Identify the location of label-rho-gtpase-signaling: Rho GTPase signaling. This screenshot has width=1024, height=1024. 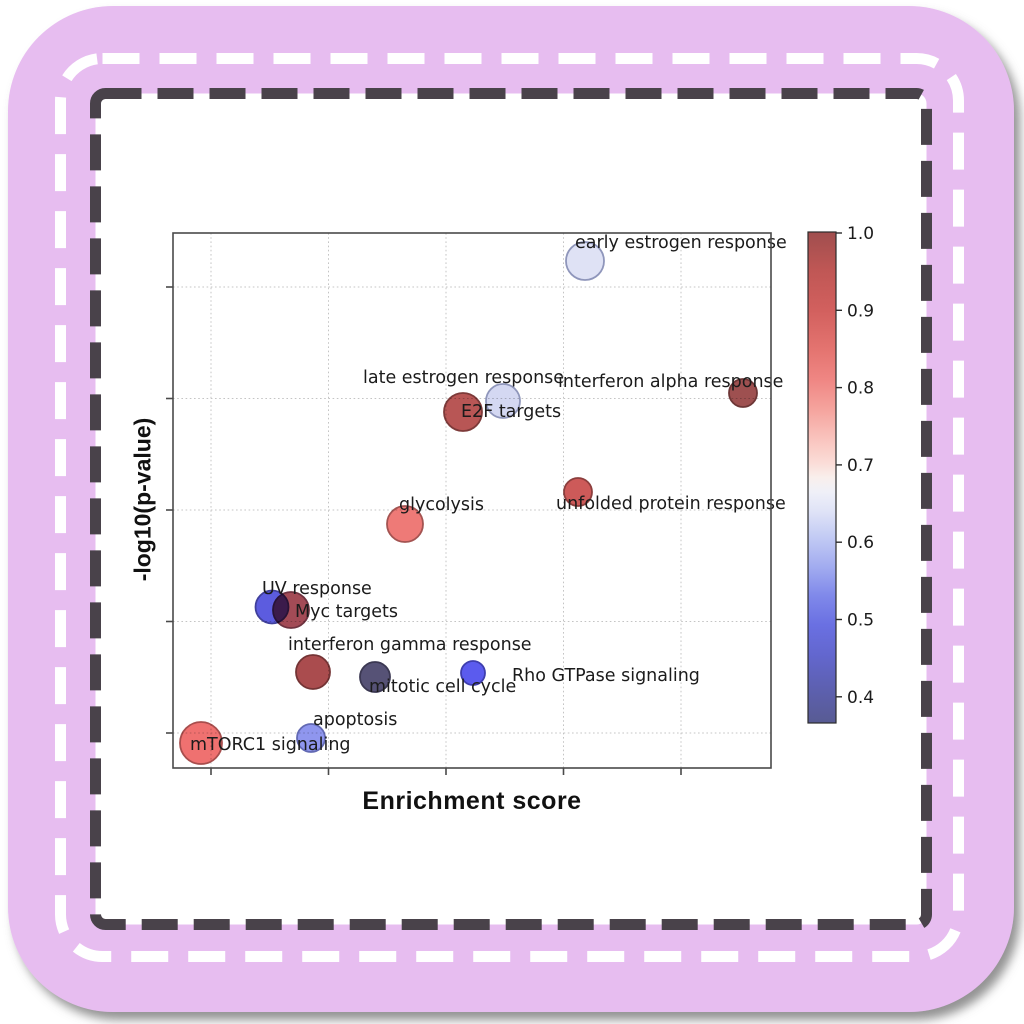
(606, 676).